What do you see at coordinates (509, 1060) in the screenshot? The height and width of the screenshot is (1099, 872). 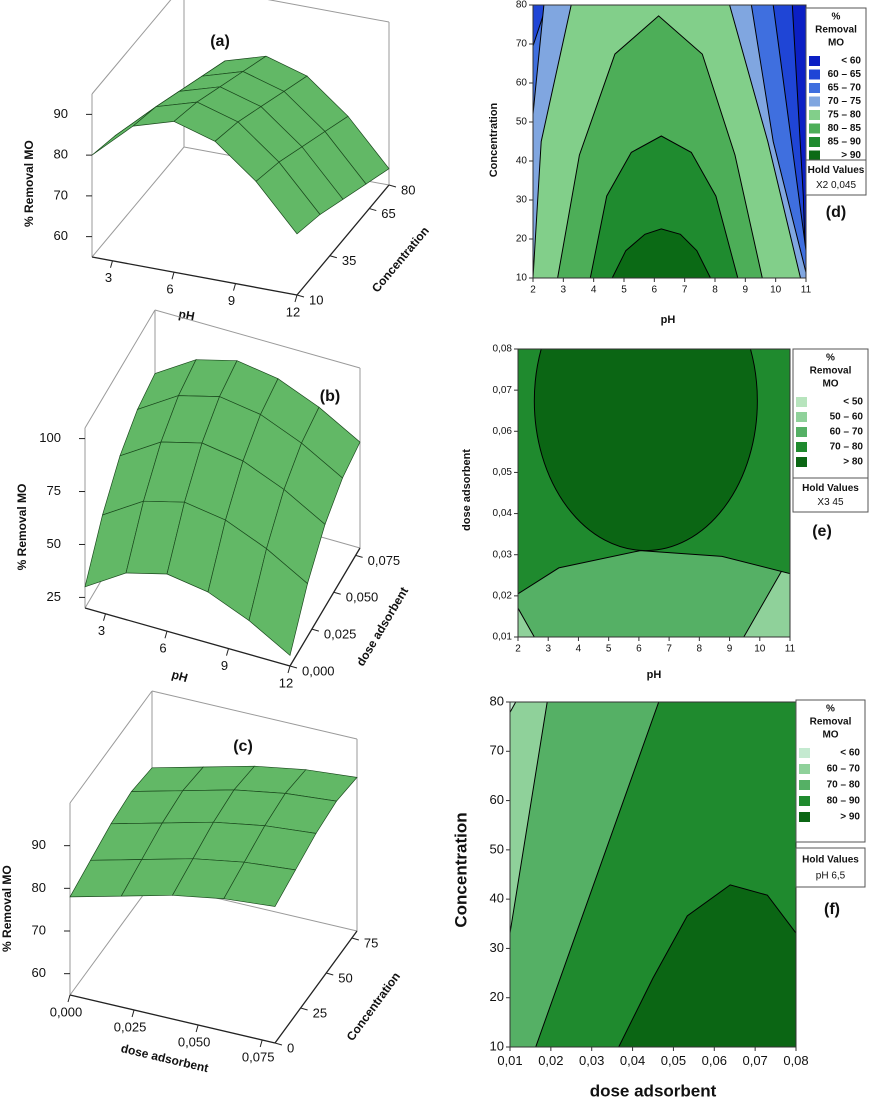 I see `x-tick-label: 0,01` at bounding box center [509, 1060].